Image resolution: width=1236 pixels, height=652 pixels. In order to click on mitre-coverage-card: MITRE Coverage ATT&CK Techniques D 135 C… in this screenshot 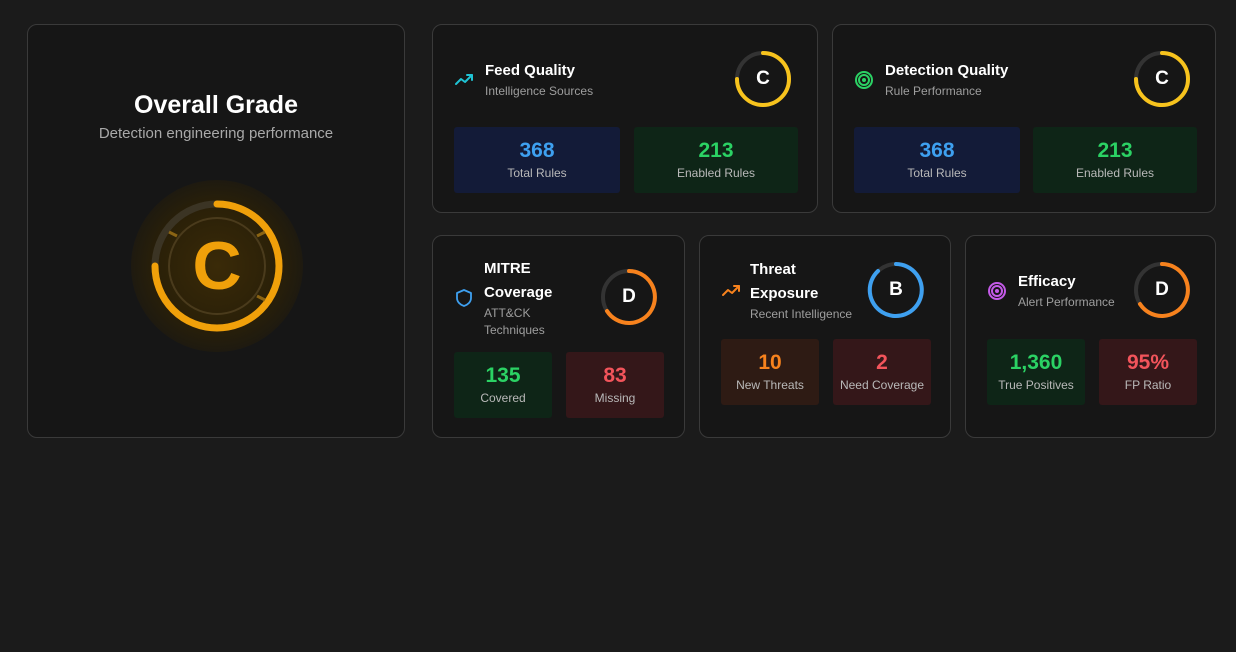, I will do `click(558, 336)`.